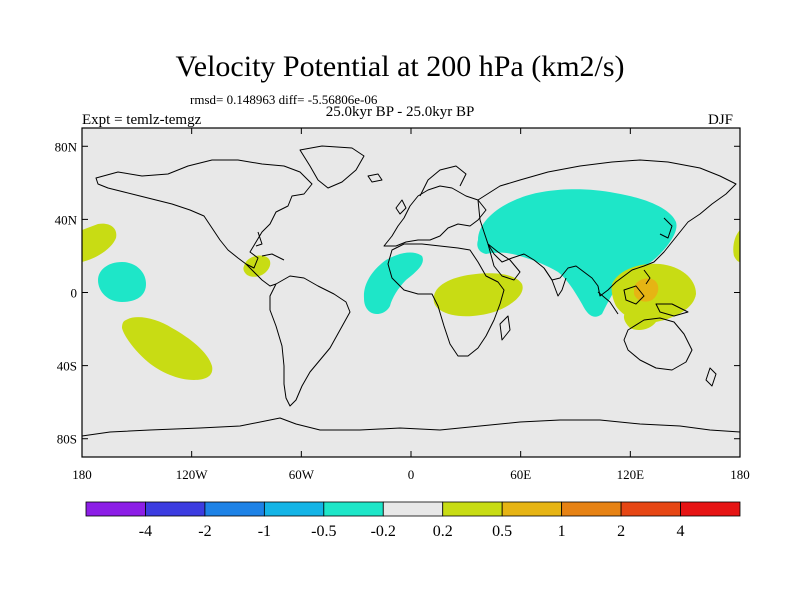  I want to click on coast-central-america, so click(261, 275).